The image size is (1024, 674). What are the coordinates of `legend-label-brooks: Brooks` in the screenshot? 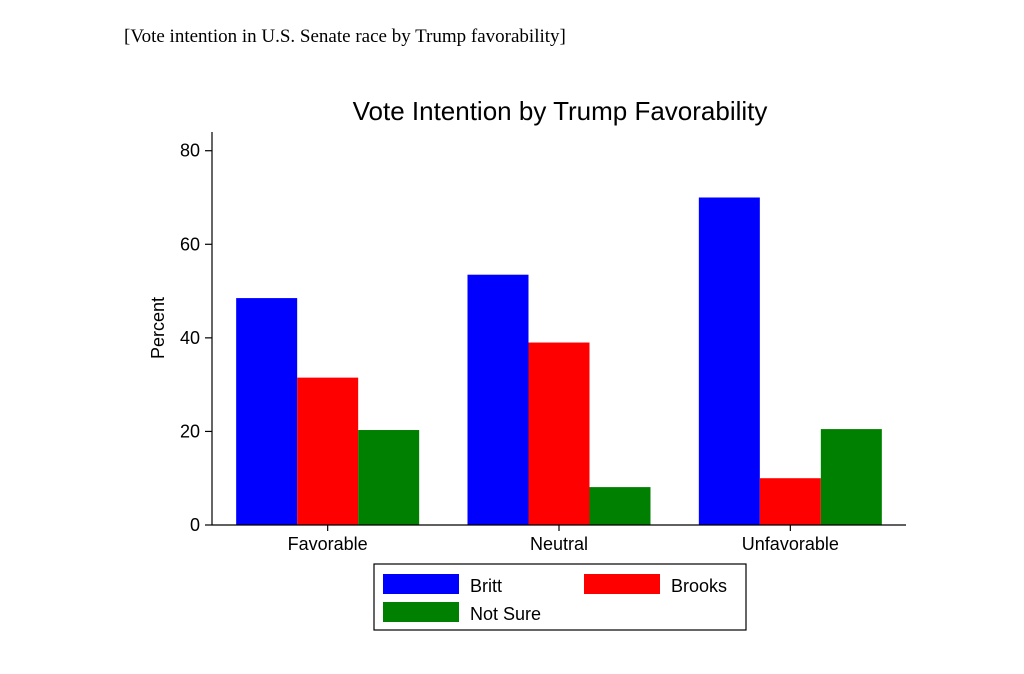 It's located at (699, 586).